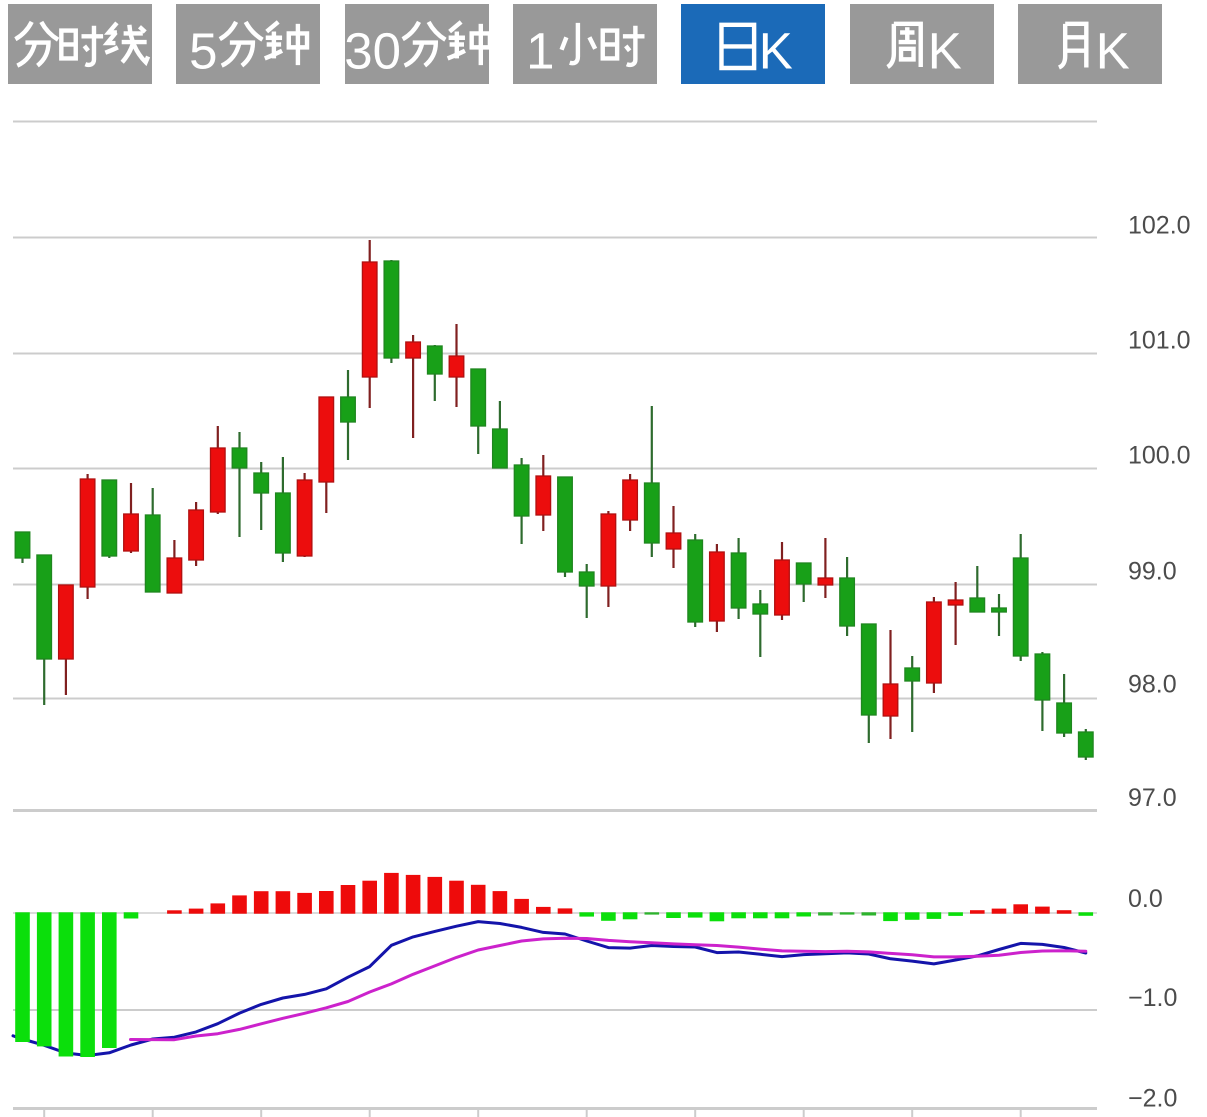 This screenshot has width=1207, height=1117. I want to click on svg-text: 101.0, so click(1159, 341).